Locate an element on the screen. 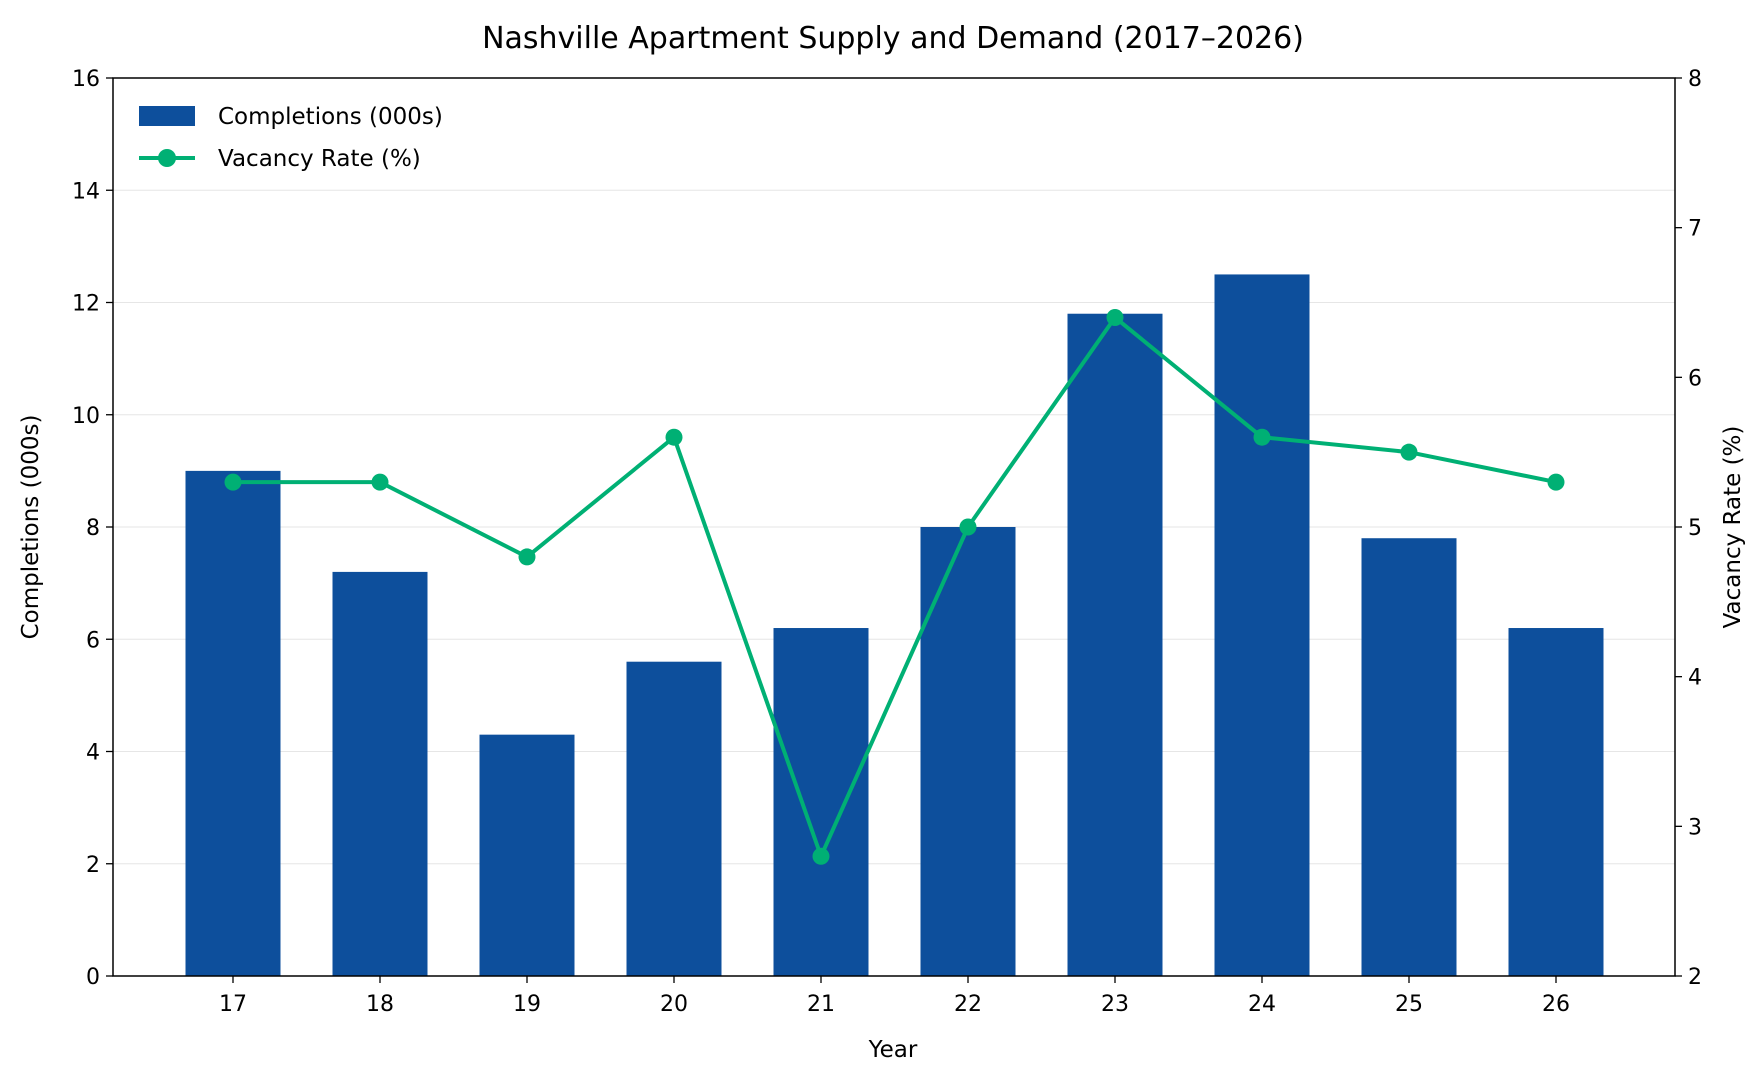 This screenshot has height=1081, width=1760. y-tick-label: 16 is located at coordinates (86, 79).